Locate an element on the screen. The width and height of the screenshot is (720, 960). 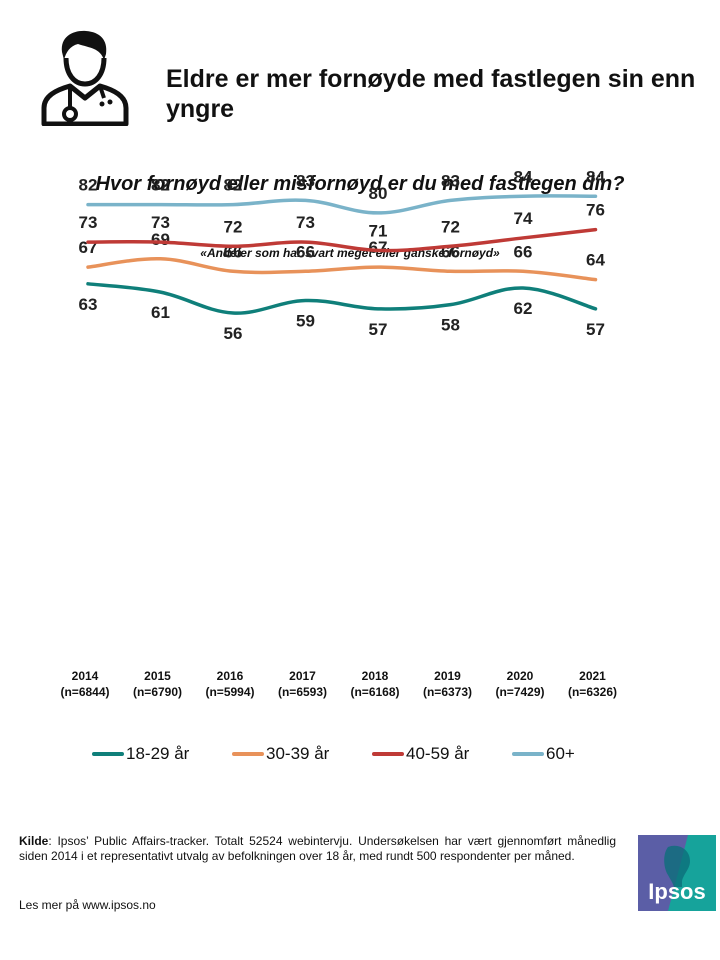
x-tick-label: 2014 is located at coordinates (85, 676).